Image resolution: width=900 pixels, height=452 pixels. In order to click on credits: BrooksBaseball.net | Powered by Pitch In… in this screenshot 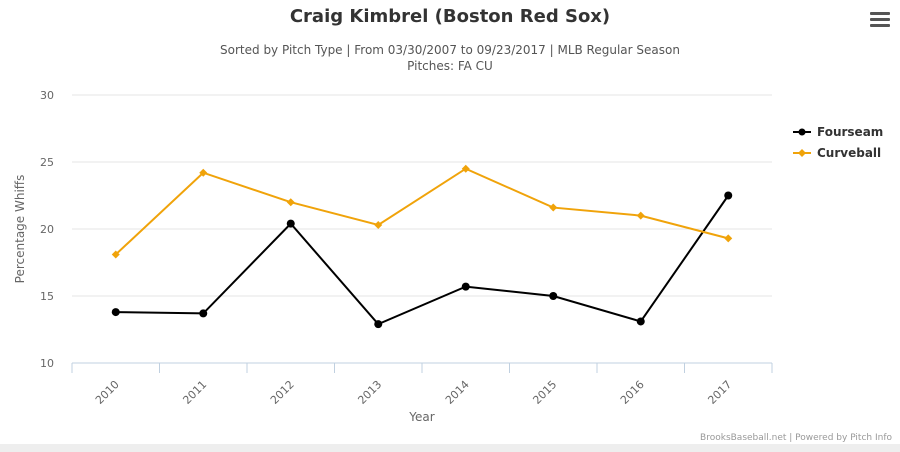, I will do `click(796, 438)`.